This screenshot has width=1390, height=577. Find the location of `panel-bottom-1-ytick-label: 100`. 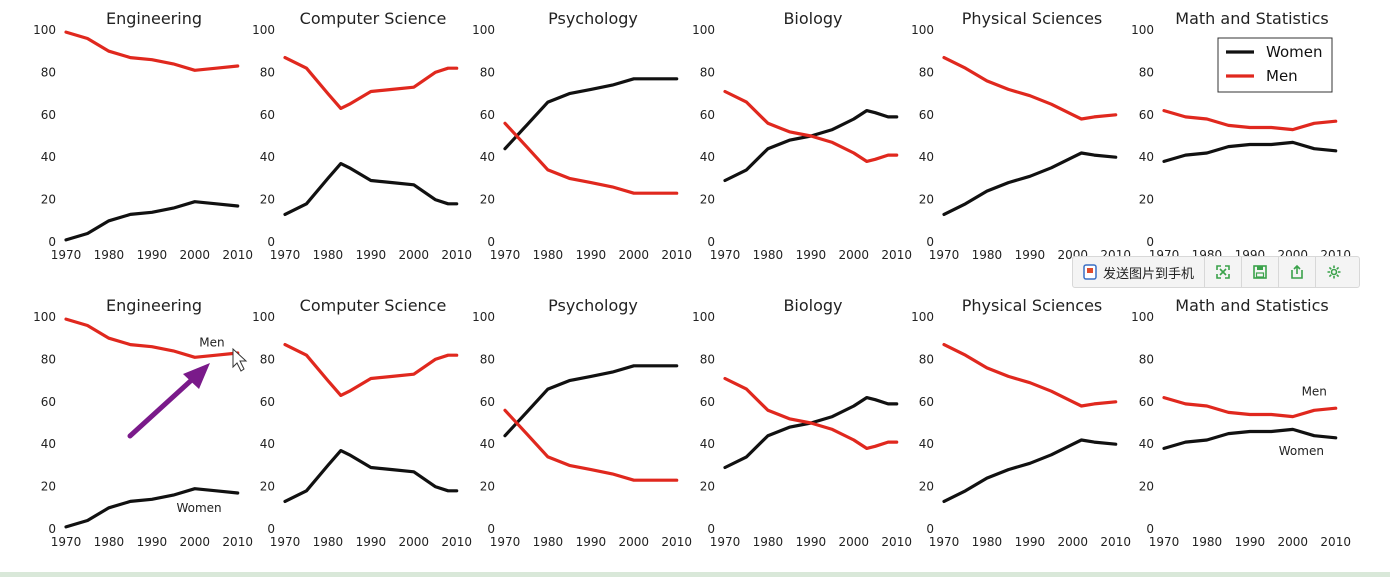

panel-bottom-1-ytick-label: 100 is located at coordinates (44, 317).